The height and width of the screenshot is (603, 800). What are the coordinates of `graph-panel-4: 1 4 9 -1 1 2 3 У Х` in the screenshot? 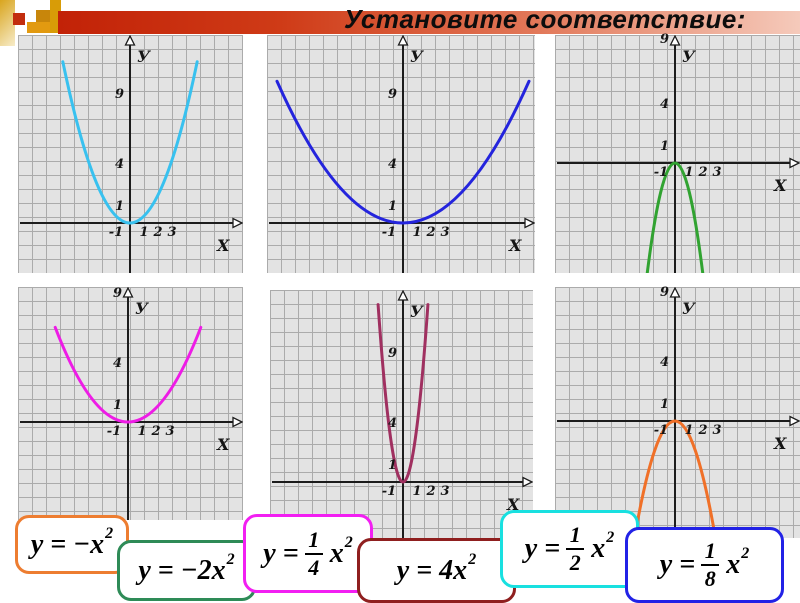 It's located at (130, 403).